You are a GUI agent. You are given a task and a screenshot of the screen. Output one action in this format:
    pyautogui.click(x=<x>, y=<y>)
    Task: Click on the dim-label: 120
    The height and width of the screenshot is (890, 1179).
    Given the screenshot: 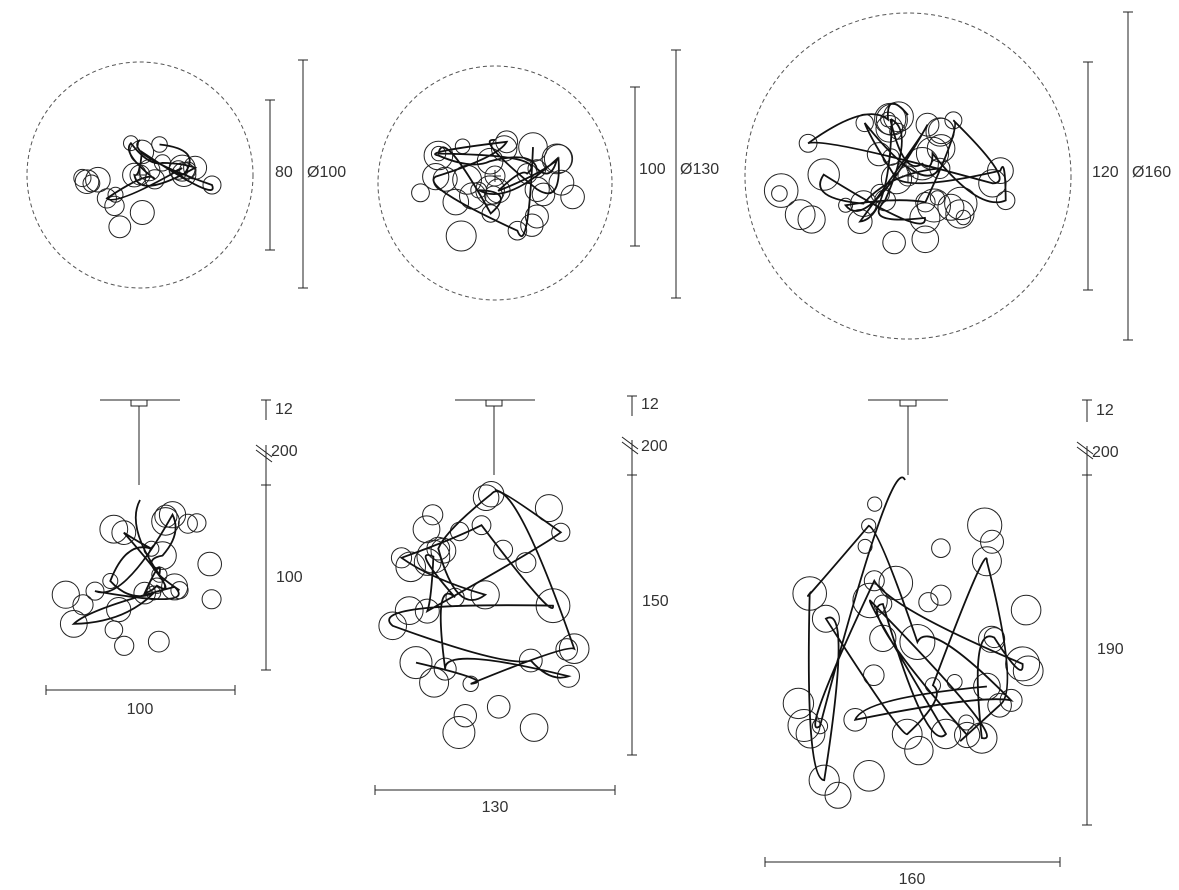 What is the action you would take?
    pyautogui.click(x=1105, y=172)
    